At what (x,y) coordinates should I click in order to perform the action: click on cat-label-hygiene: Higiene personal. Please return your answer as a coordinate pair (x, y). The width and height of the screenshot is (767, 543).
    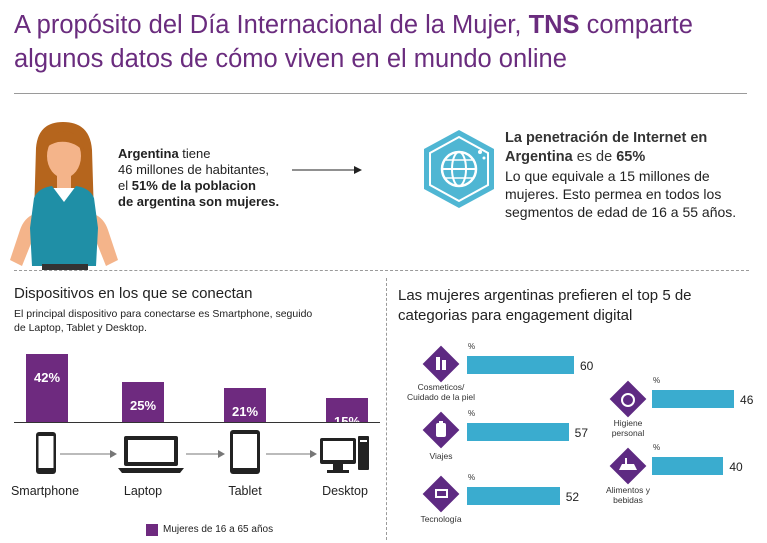
    Looking at the image, I should click on (628, 428).